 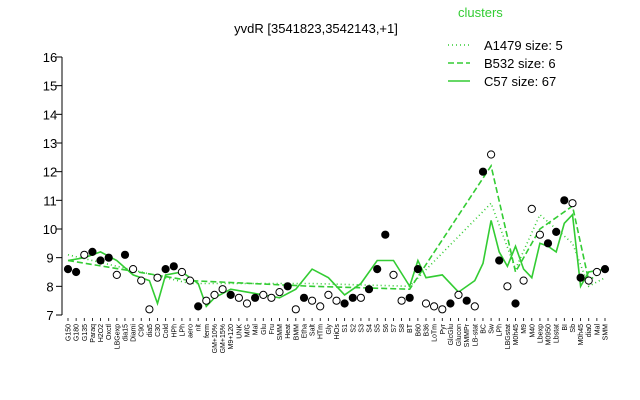 What do you see at coordinates (500, 330) in the screenshot?
I see `x-tick-label: LPh` at bounding box center [500, 330].